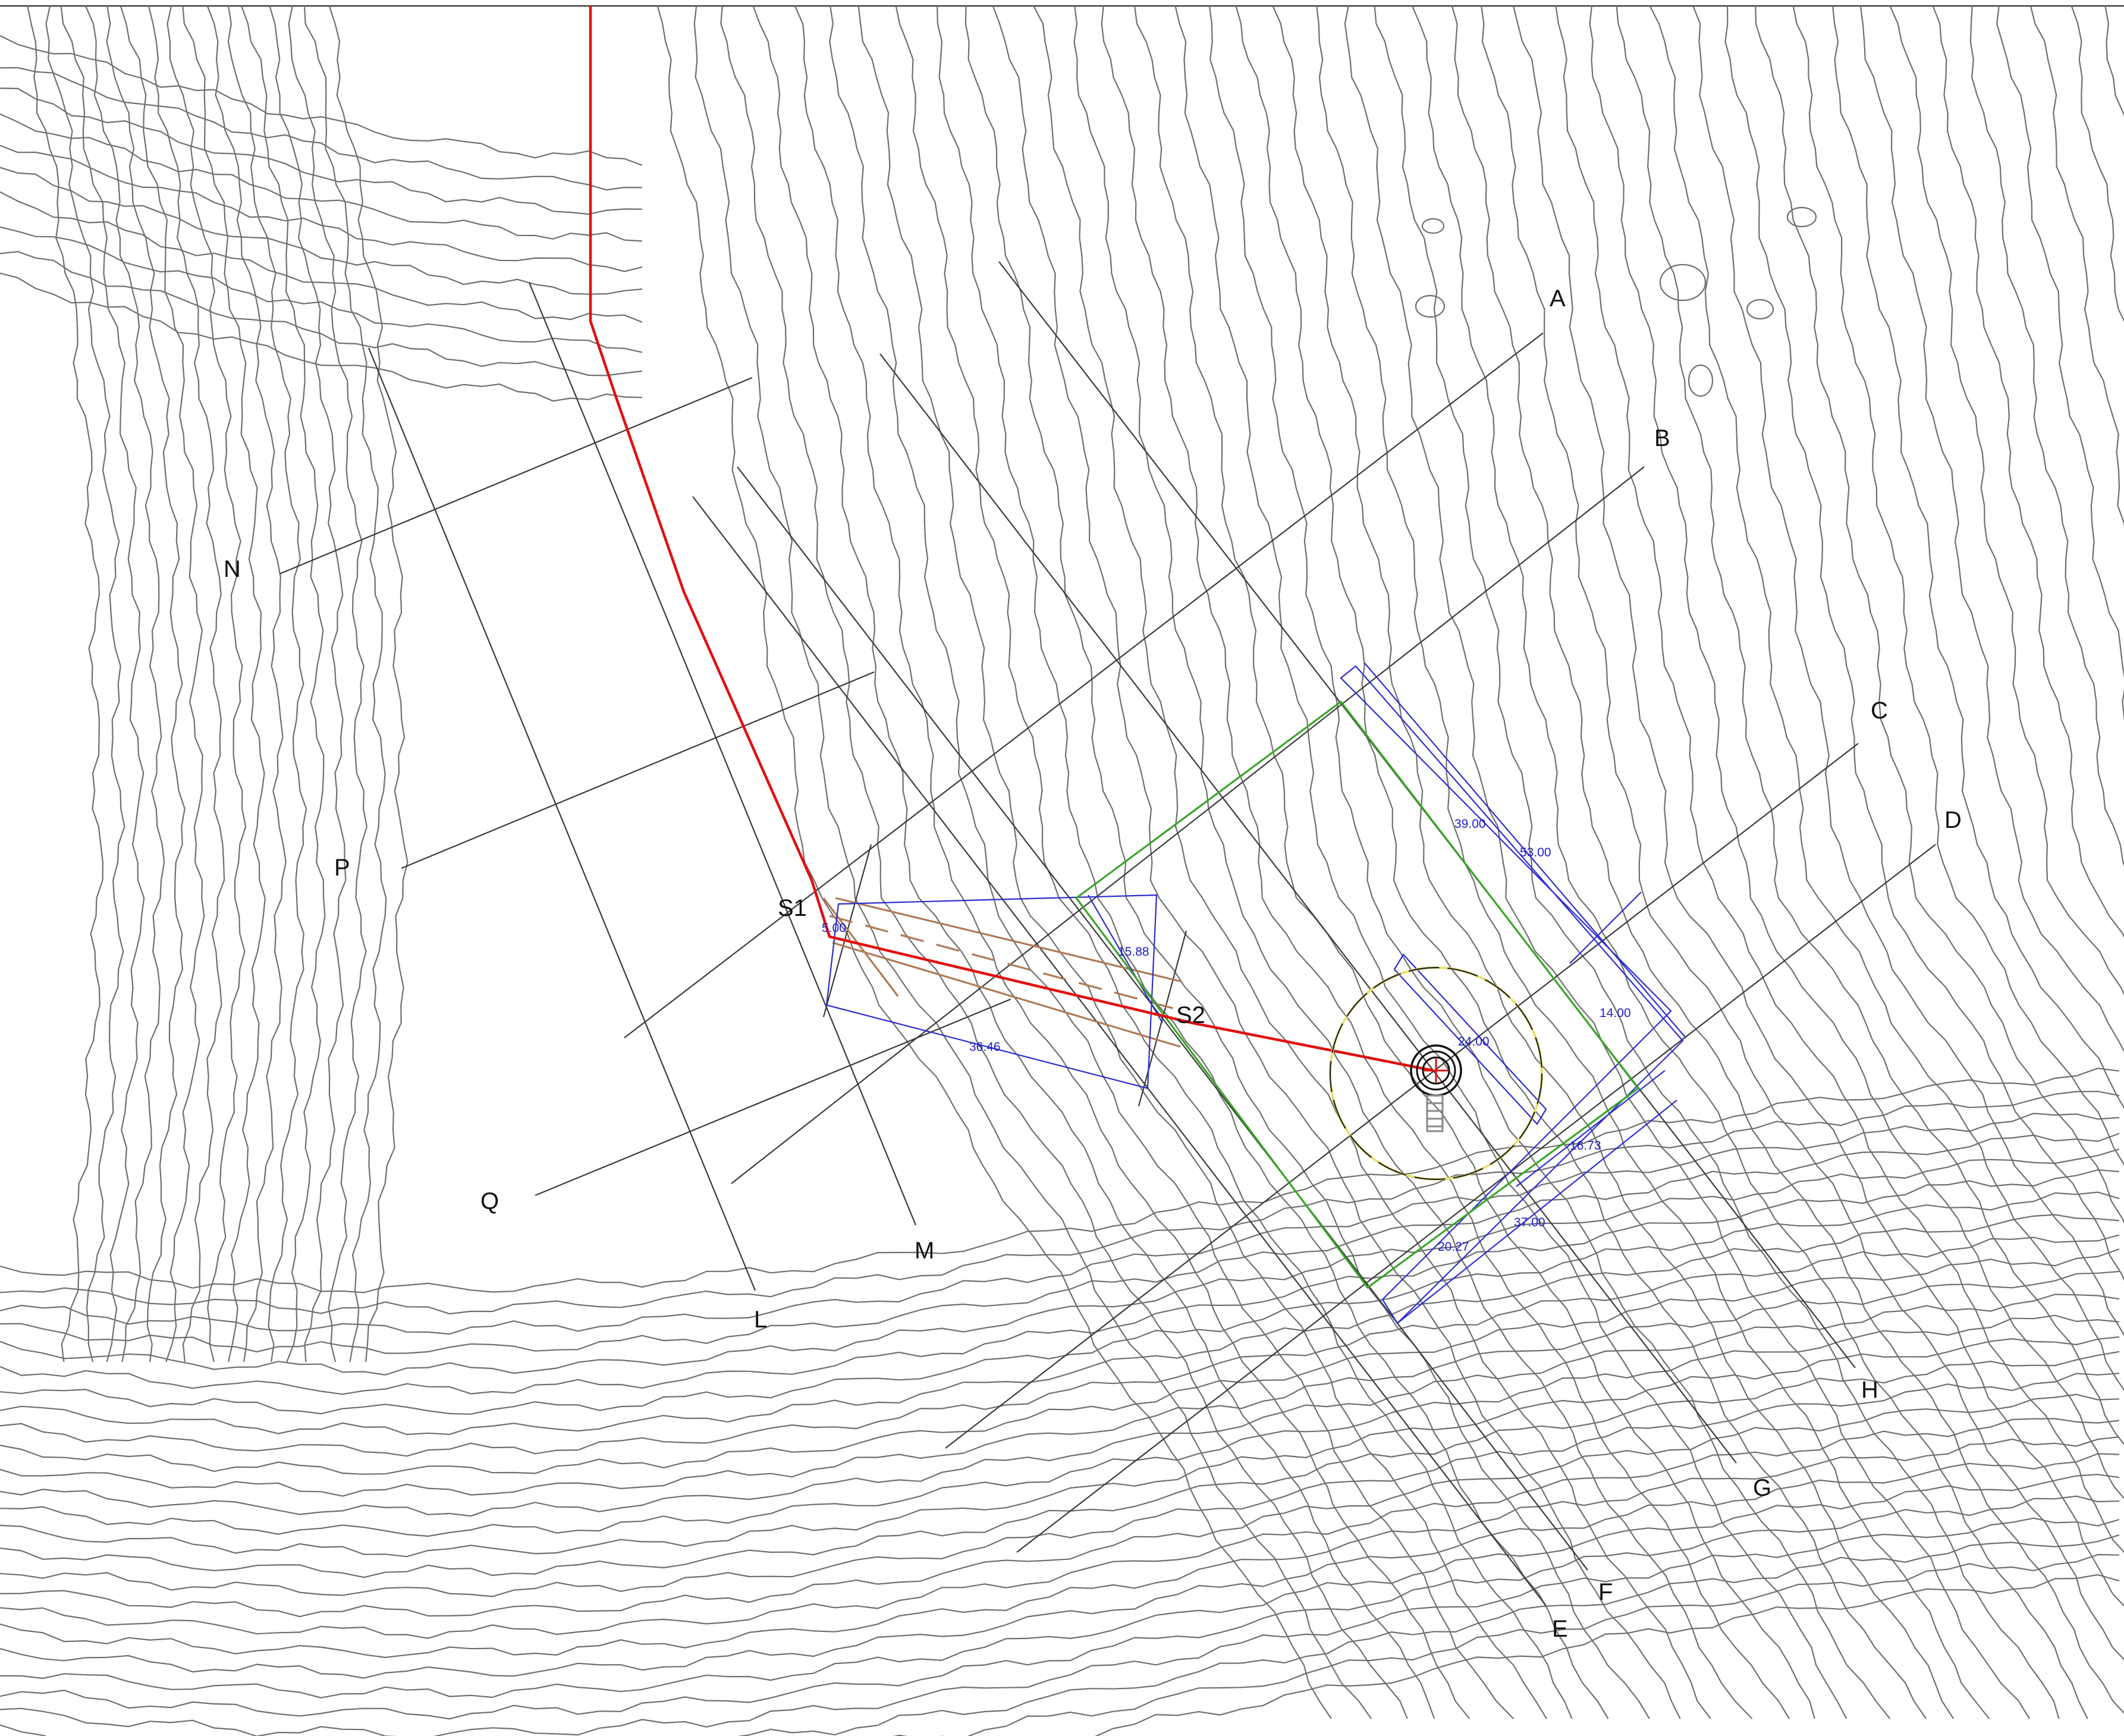  What do you see at coordinates (760, 1320) in the screenshot?
I see `section-label-l: L` at bounding box center [760, 1320].